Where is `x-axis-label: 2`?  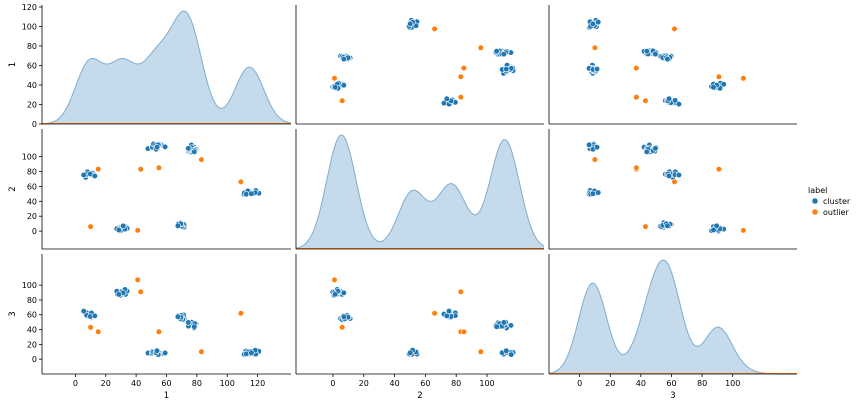 x-axis-label: 2 is located at coordinates (419, 396).